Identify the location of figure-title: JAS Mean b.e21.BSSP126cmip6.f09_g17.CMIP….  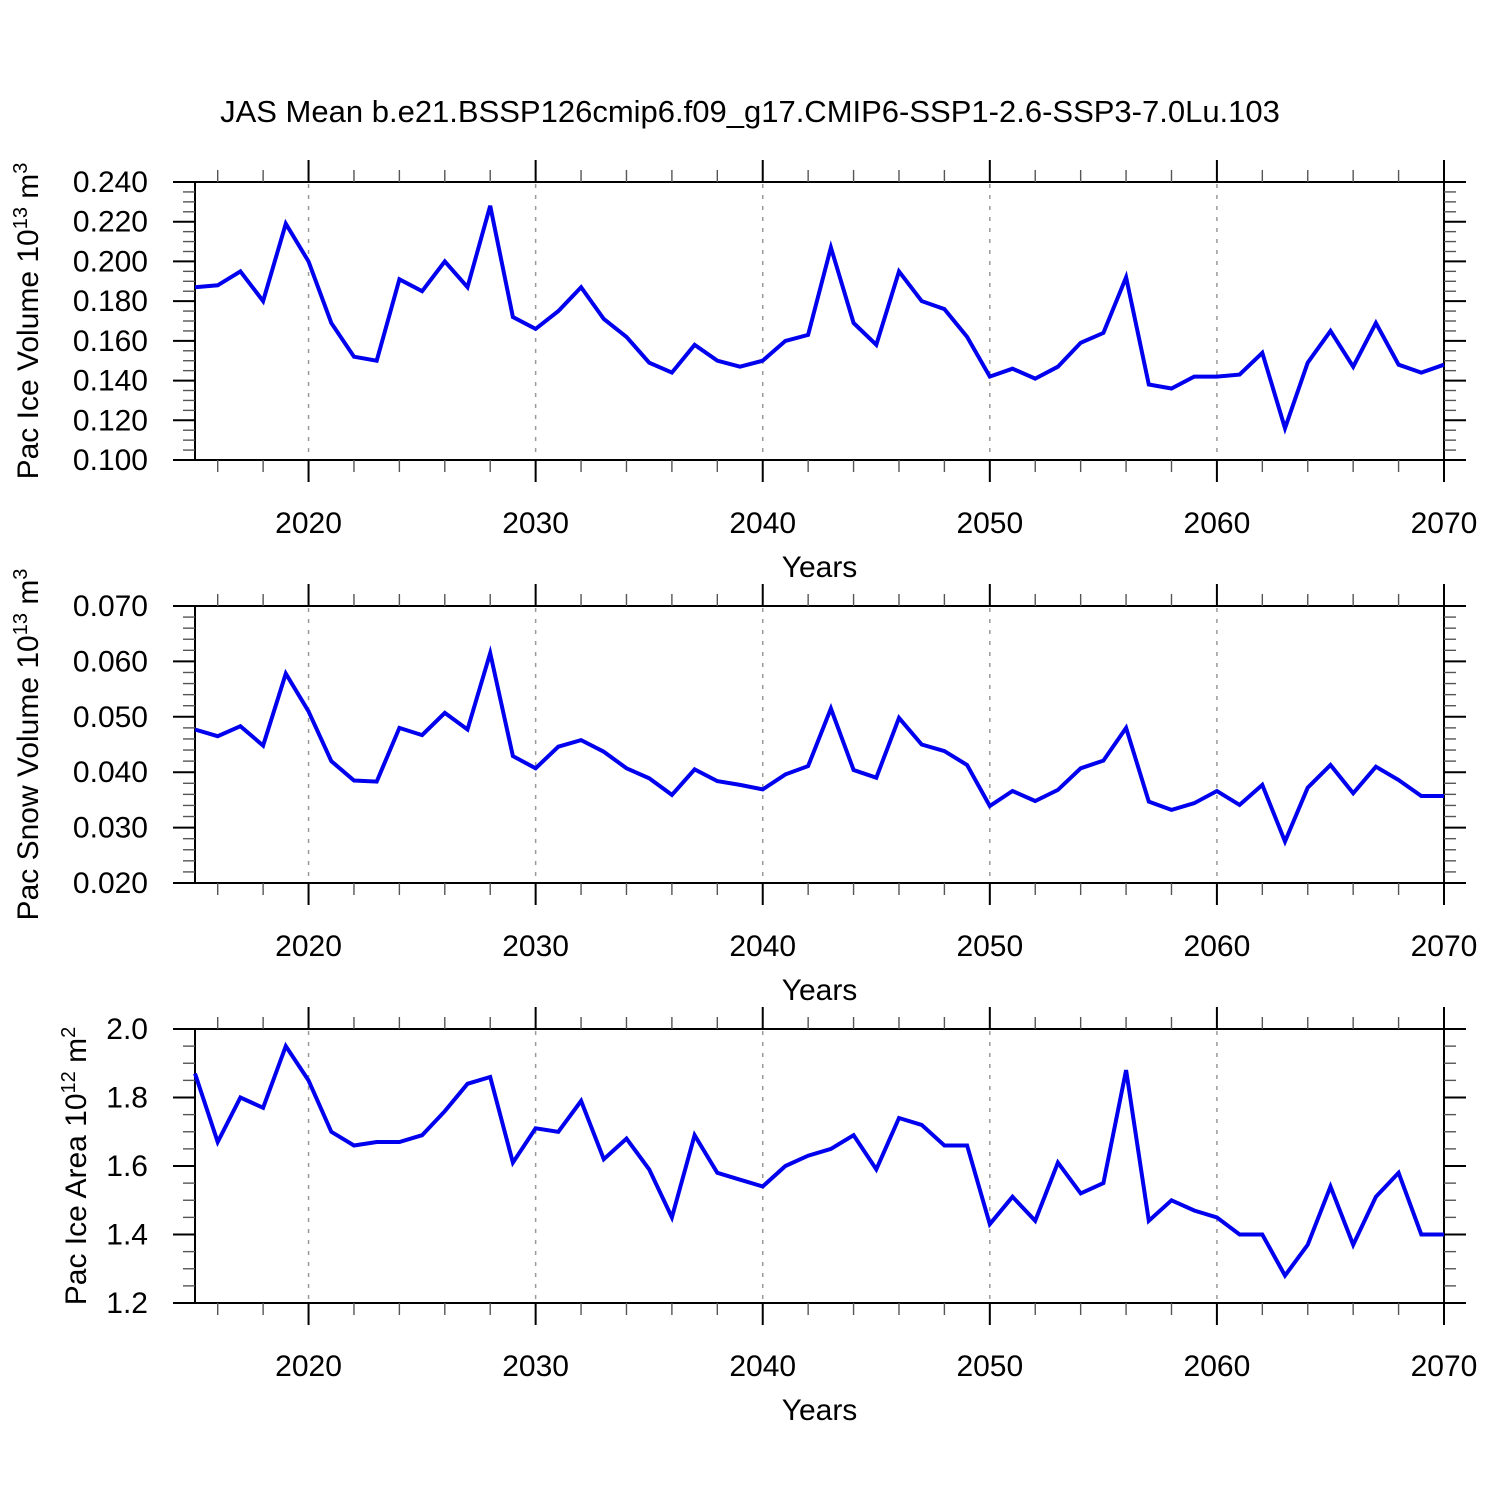
(750, 111).